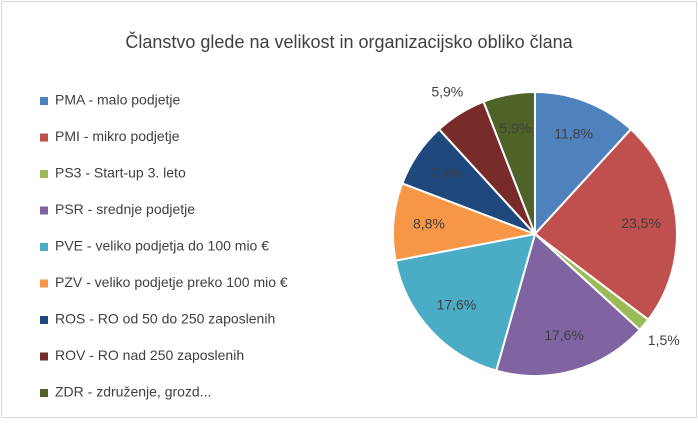 This screenshot has height=424, width=698. I want to click on data-label: 1,5%, so click(664, 340).